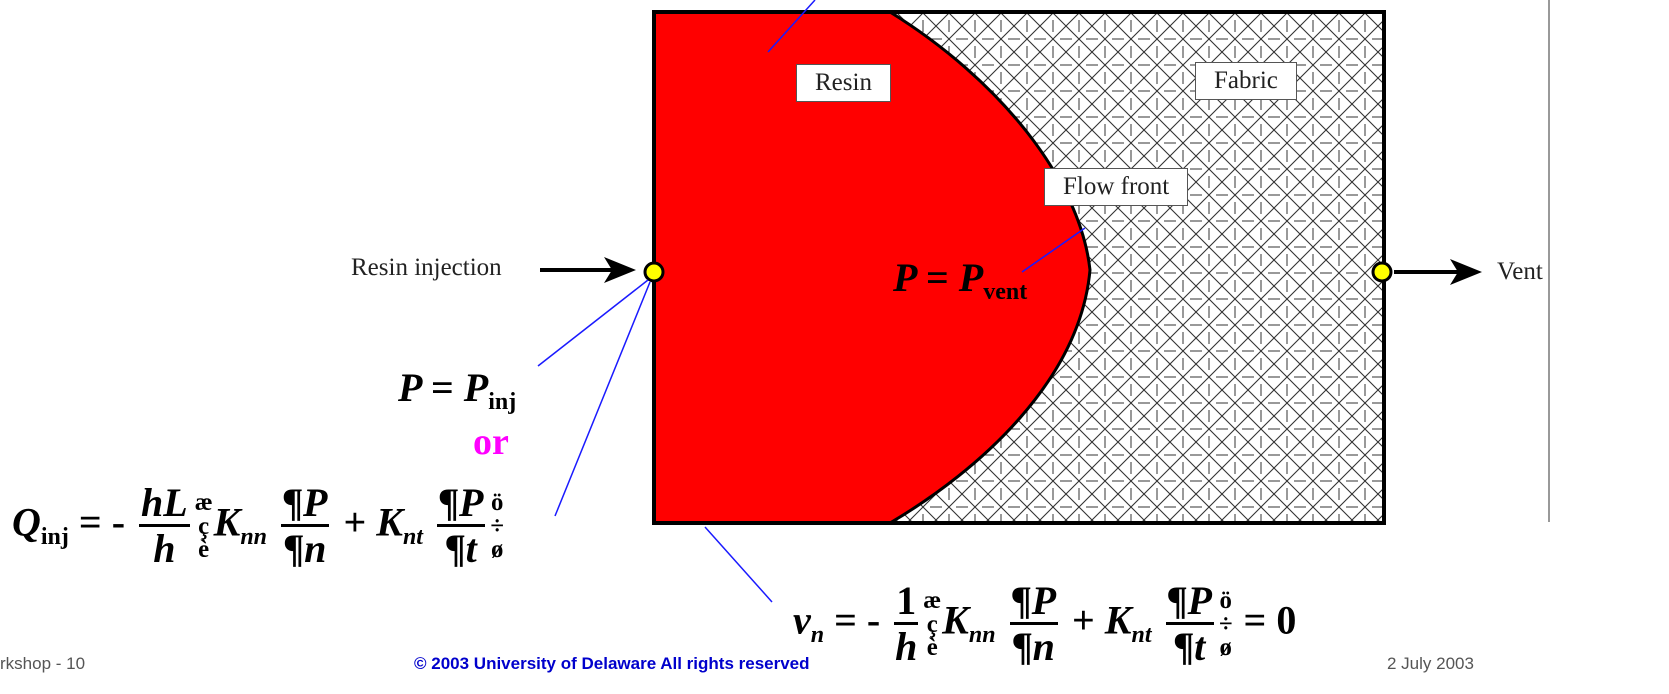 Image resolution: width=1669 pixels, height=694 pixels. I want to click on flow-front-label: Flow front, so click(1116, 187).